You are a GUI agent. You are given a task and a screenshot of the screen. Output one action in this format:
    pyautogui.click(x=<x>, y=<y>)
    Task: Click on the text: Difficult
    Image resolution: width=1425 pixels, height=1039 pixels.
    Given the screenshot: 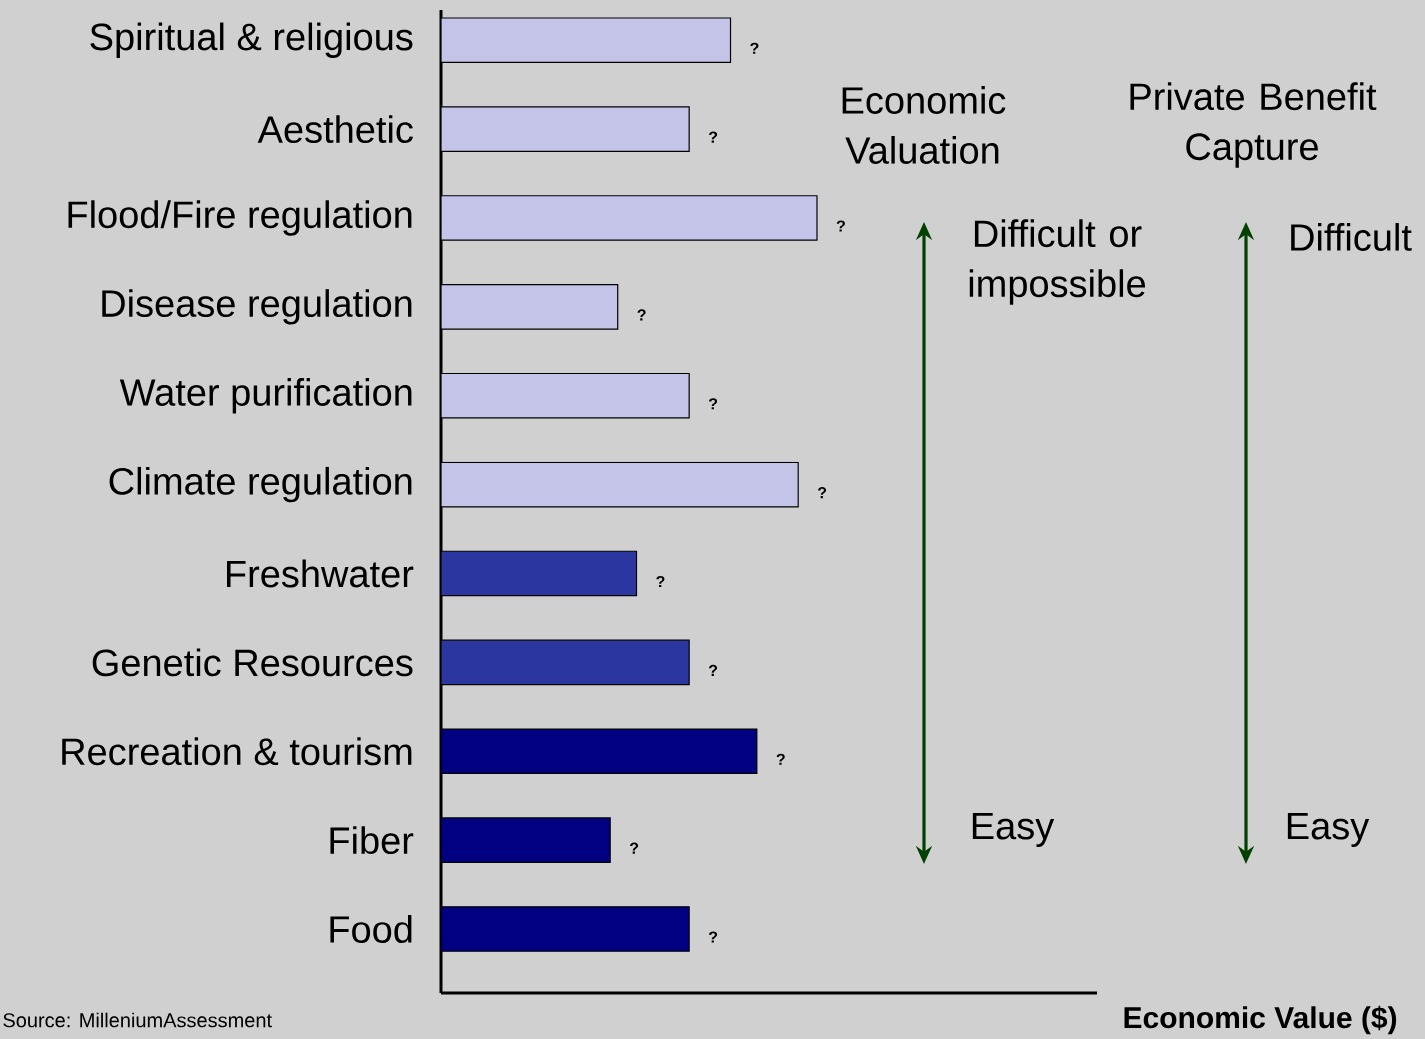 What is the action you would take?
    pyautogui.click(x=1351, y=237)
    